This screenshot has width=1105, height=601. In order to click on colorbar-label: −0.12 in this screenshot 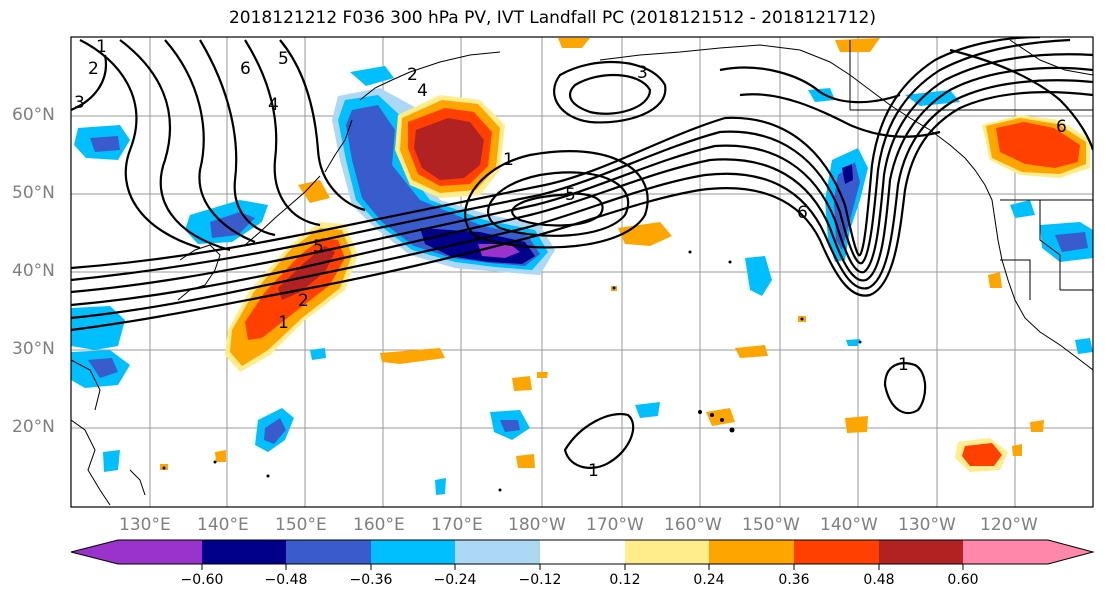, I will do `click(540, 580)`.